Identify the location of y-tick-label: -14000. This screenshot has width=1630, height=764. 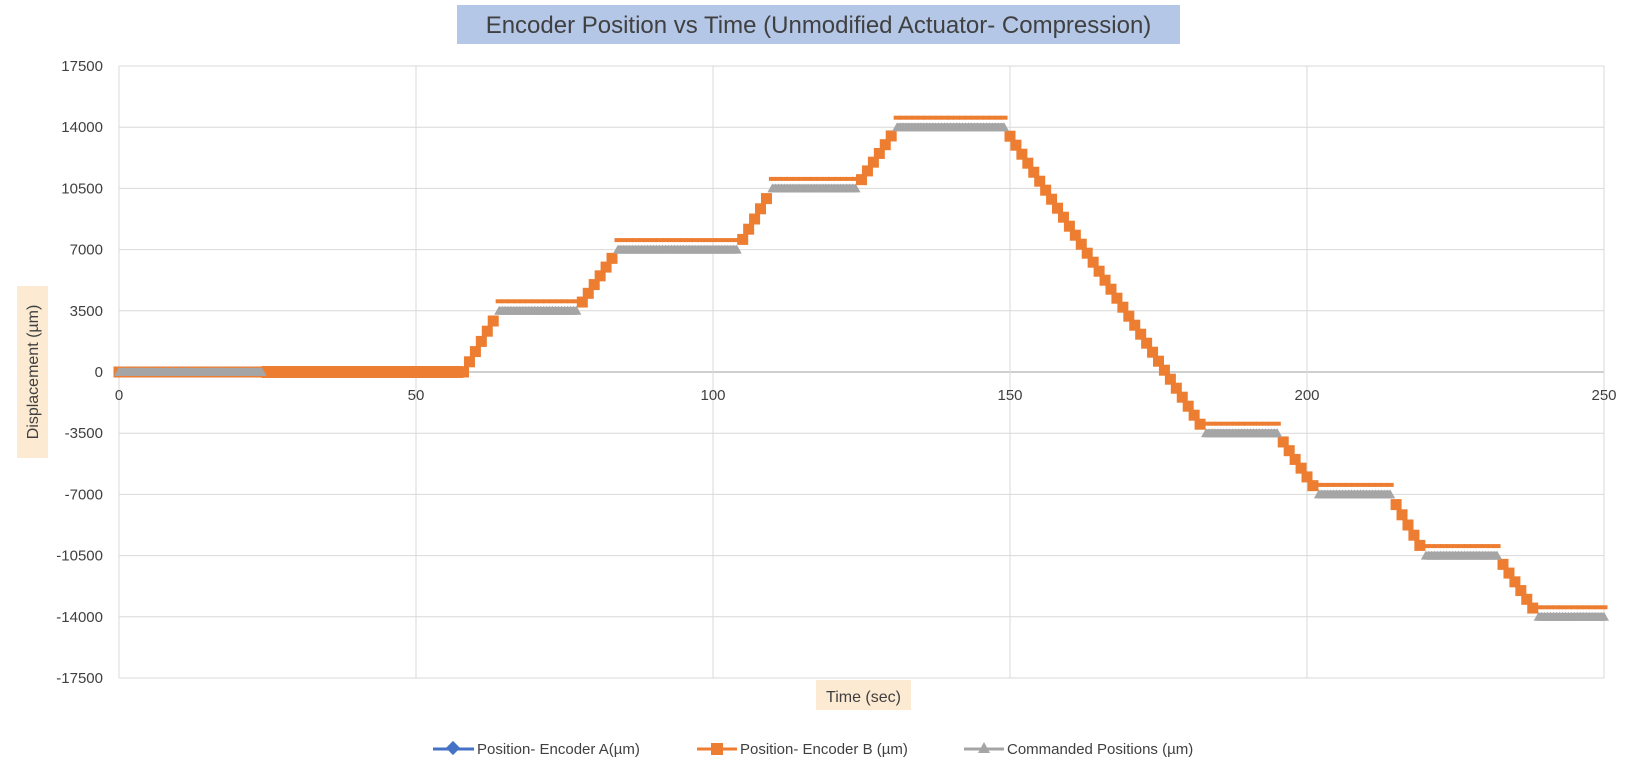
(79, 617).